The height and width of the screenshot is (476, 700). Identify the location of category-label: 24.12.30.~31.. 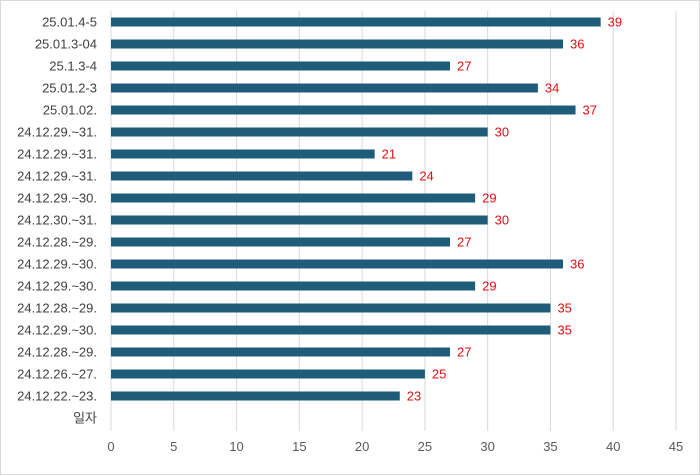
(57, 220).